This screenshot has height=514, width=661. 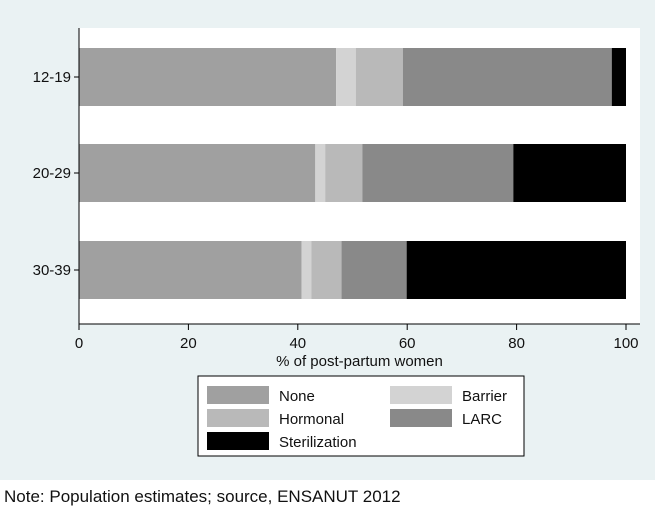 I want to click on legend-label-larc: LARC, so click(x=482, y=419).